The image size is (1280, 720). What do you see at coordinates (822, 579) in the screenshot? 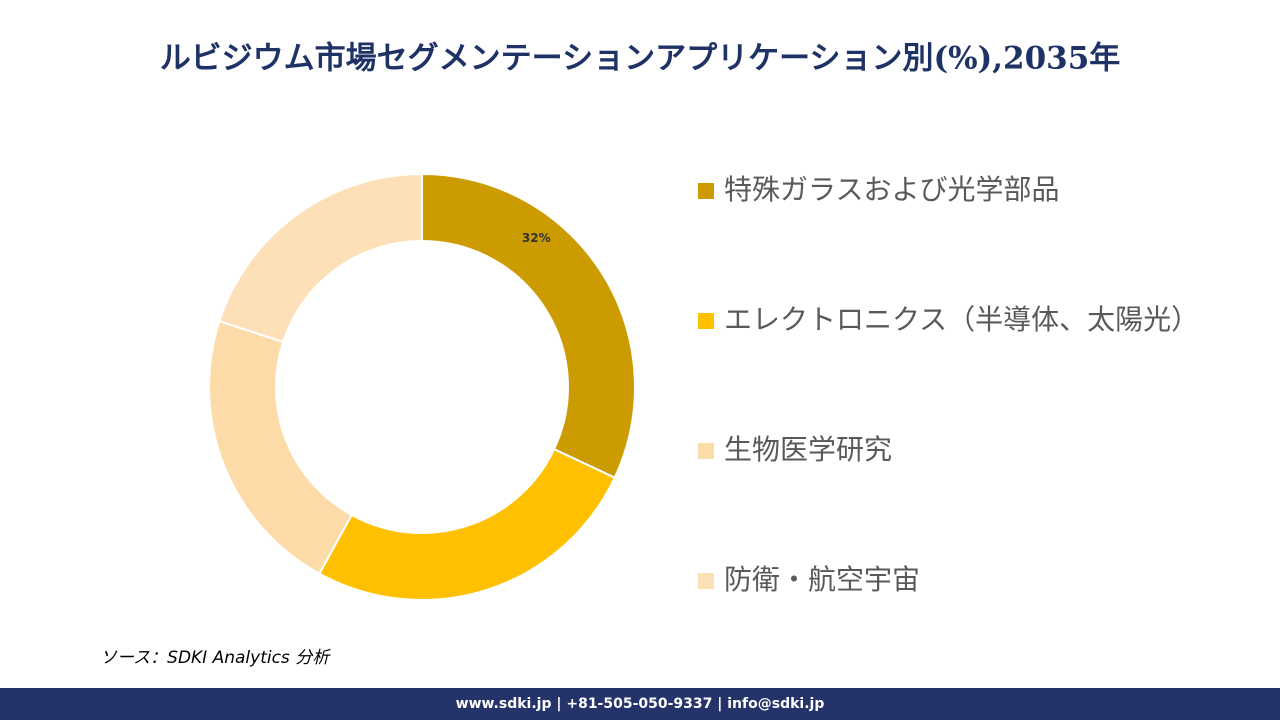
I see `legend-label: 防衛・航空宇宙` at bounding box center [822, 579].